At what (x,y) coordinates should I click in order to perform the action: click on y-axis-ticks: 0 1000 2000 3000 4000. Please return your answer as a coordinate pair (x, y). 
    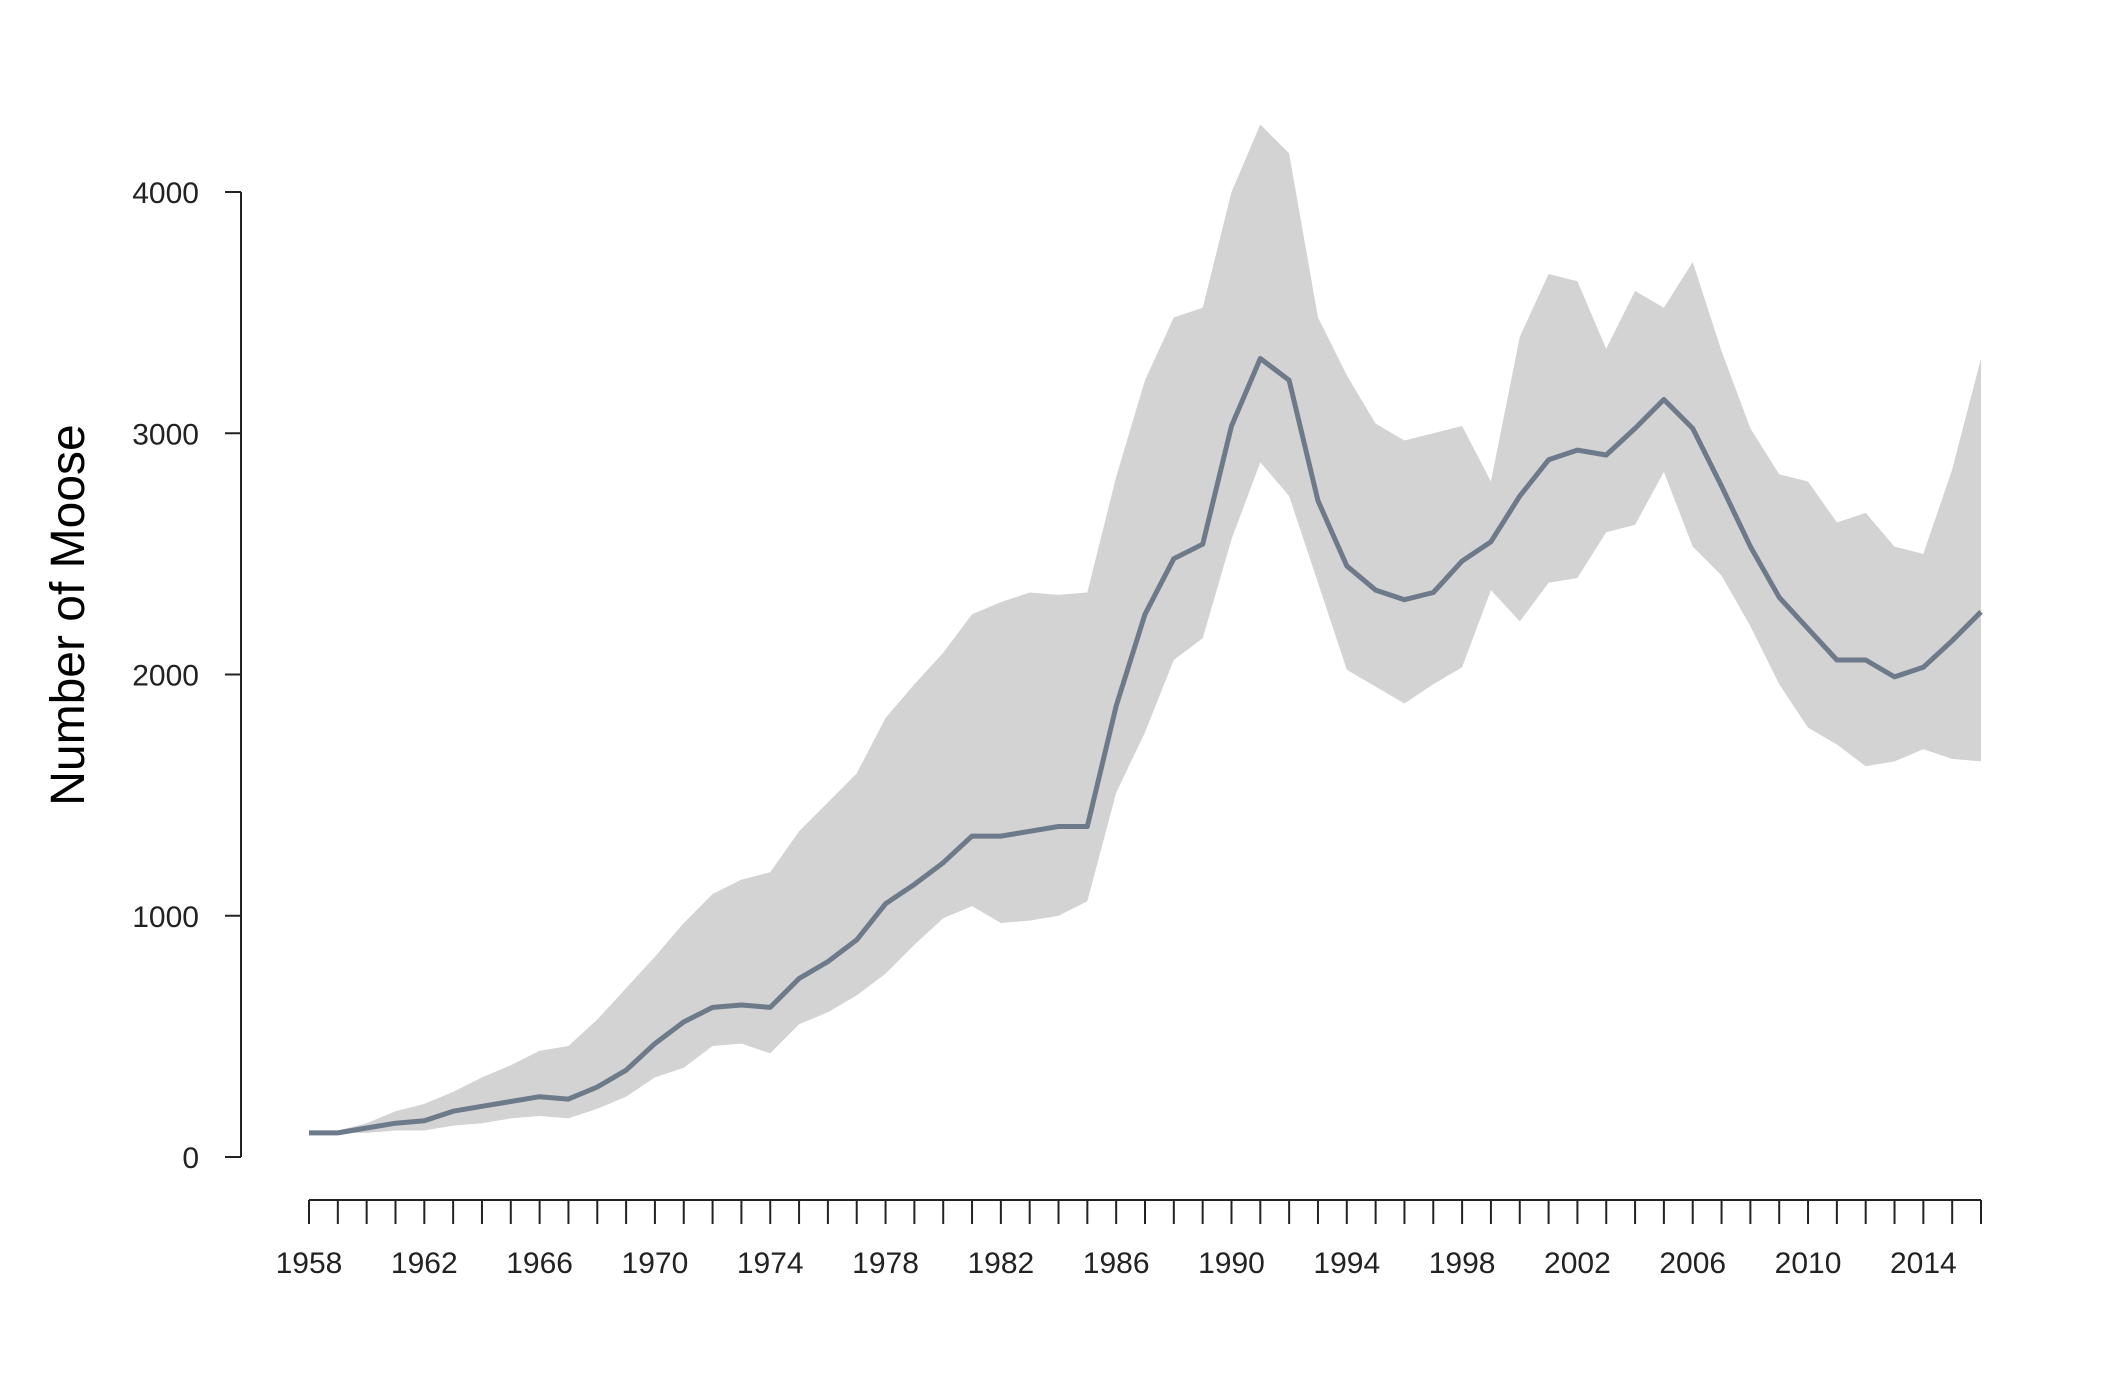
    Looking at the image, I should click on (186, 676).